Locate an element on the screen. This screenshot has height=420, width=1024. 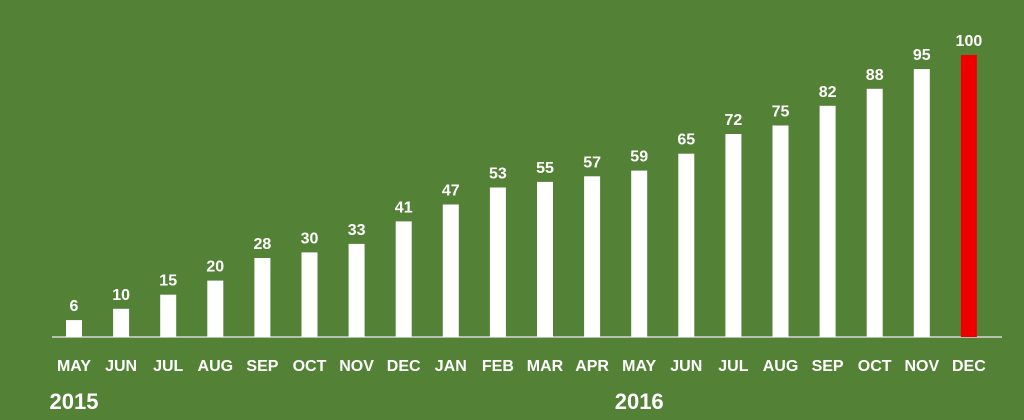
category-label-9: JAN is located at coordinates (451, 366).